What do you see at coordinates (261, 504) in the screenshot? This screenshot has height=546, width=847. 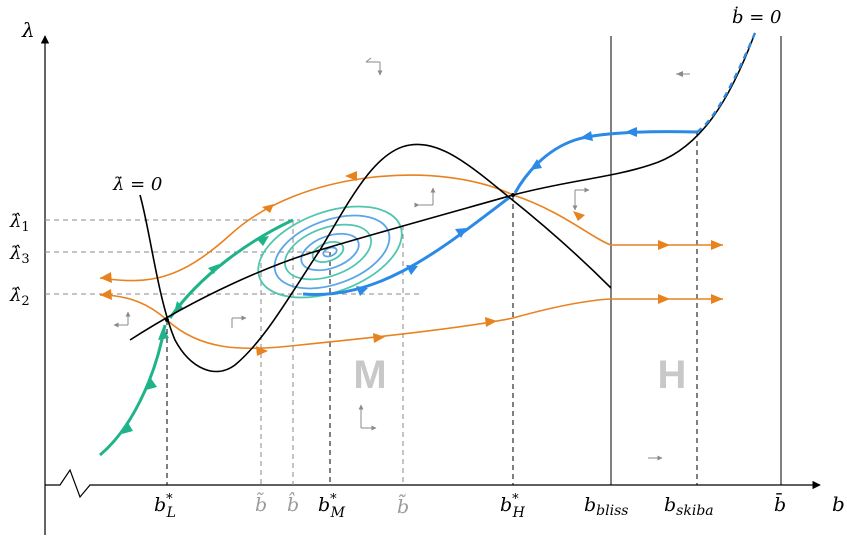 I see `x-tick-btilde: b̃` at bounding box center [261, 504].